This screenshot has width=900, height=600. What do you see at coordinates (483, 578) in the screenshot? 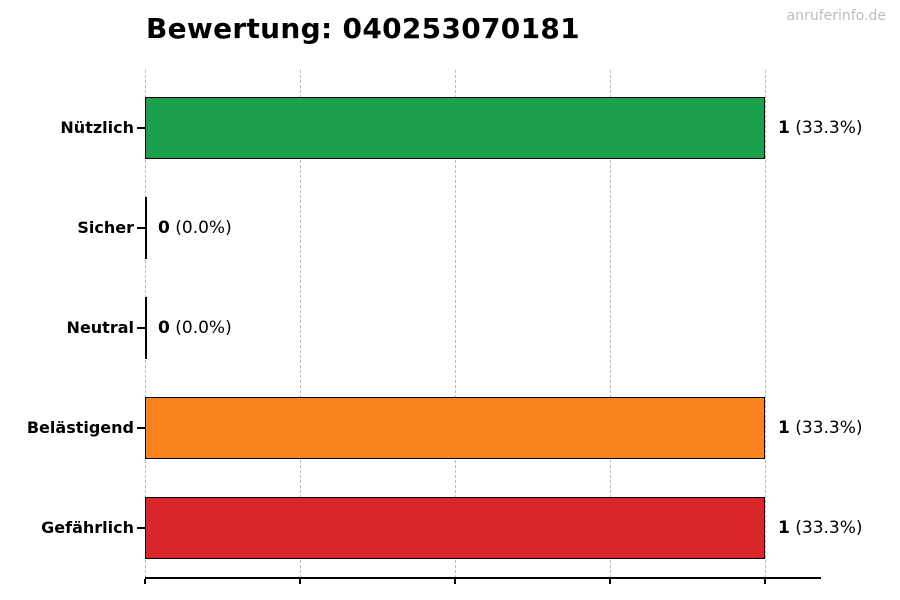
I see `x-axis-line` at bounding box center [483, 578].